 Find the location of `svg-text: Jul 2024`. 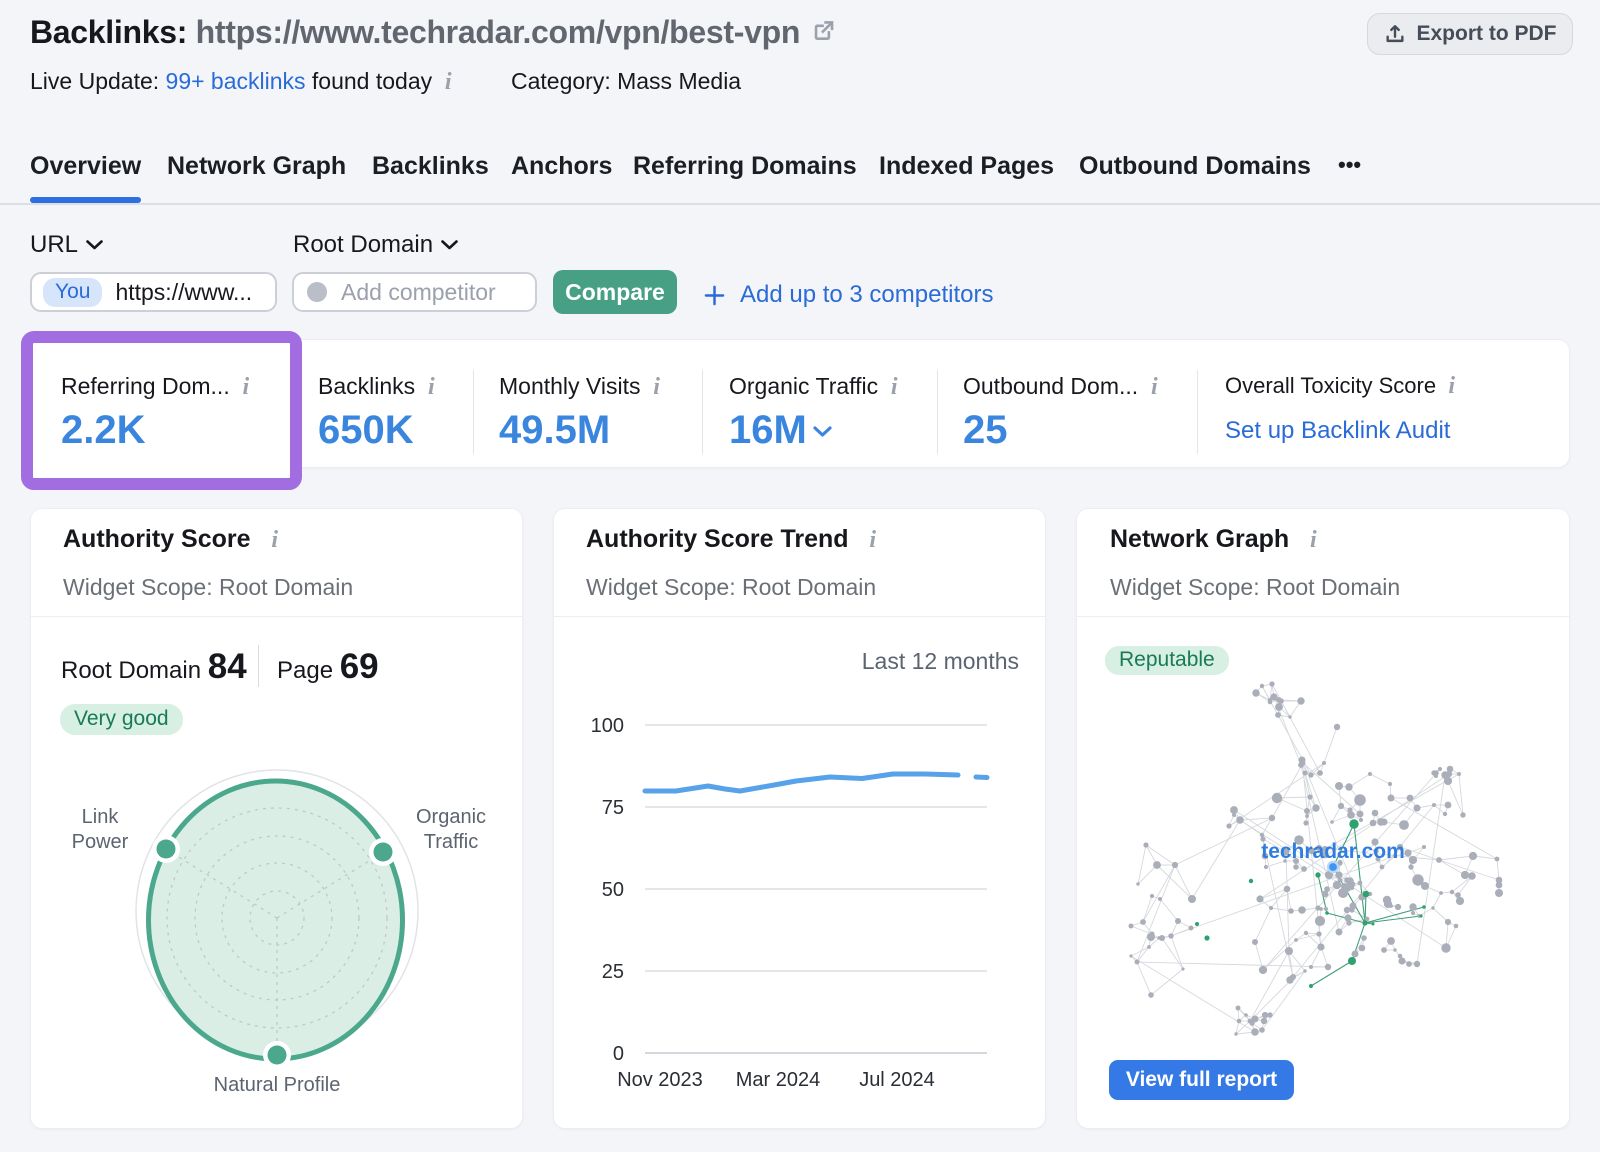

svg-text: Jul 2024 is located at coordinates (897, 1080).